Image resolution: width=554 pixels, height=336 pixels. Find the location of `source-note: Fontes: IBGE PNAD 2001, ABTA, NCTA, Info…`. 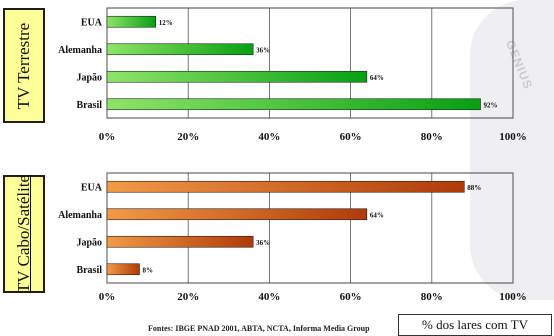

source-note: Fontes: IBGE PNAD 2001, ABTA, NCTA, Info… is located at coordinates (259, 328).